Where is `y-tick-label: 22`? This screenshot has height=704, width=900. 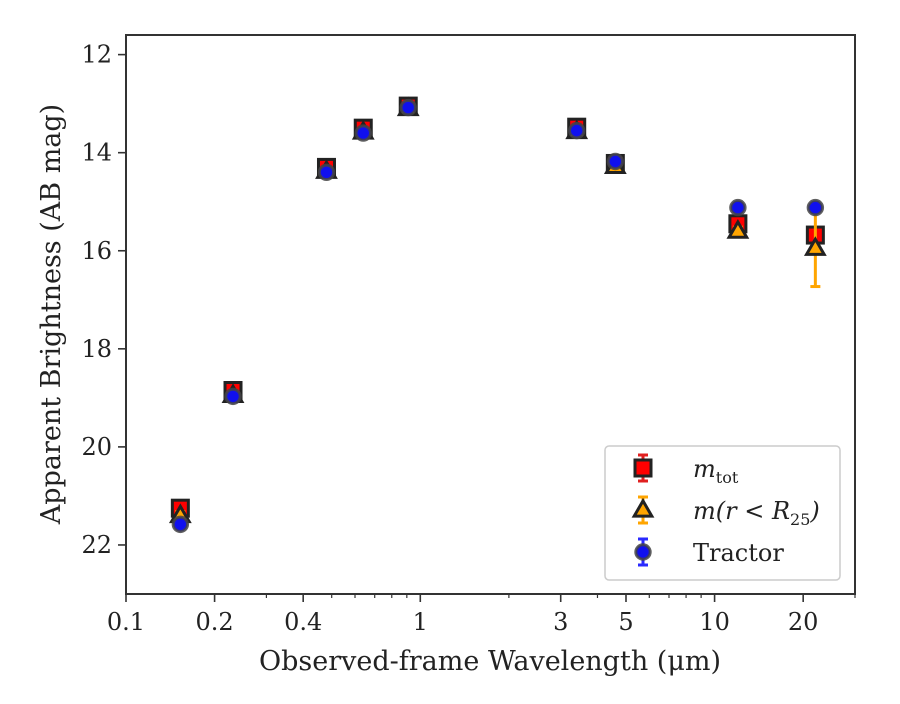
y-tick-label: 22 is located at coordinates (96, 545).